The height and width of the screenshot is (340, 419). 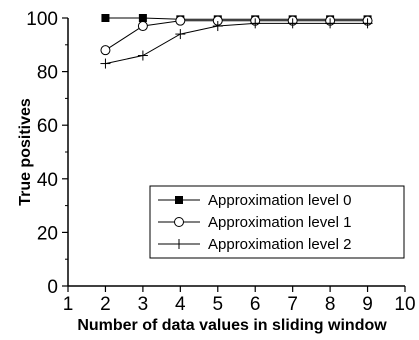 I want to click on y-tick-label: 0, so click(x=52, y=287).